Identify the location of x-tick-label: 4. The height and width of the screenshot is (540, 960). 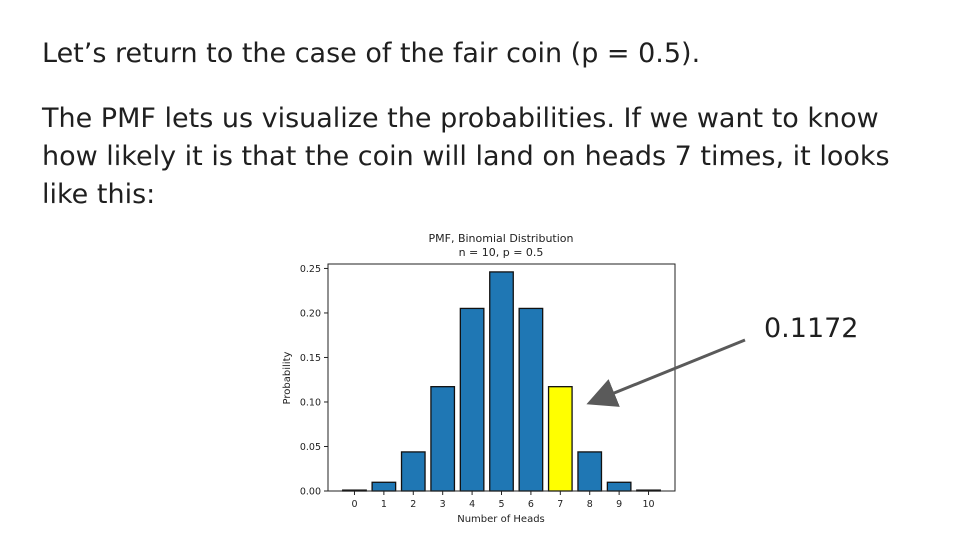
(472, 504).